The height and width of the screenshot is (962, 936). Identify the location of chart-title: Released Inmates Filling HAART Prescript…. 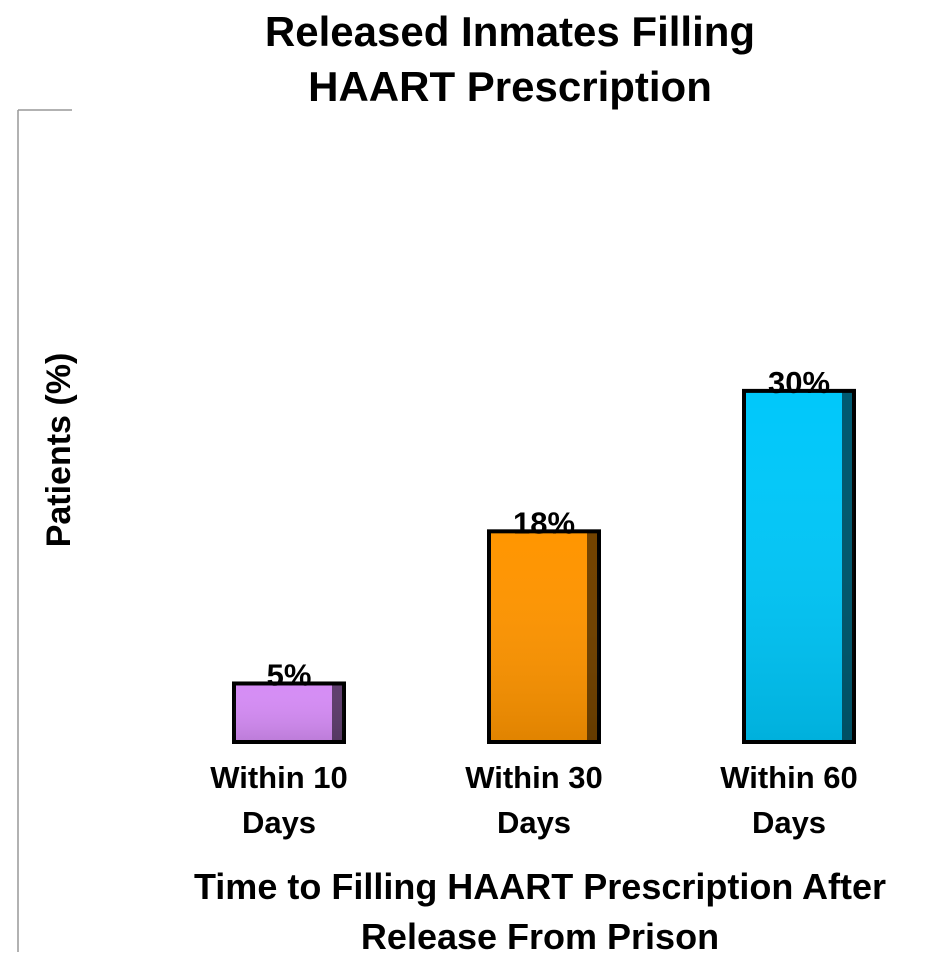
(510, 59).